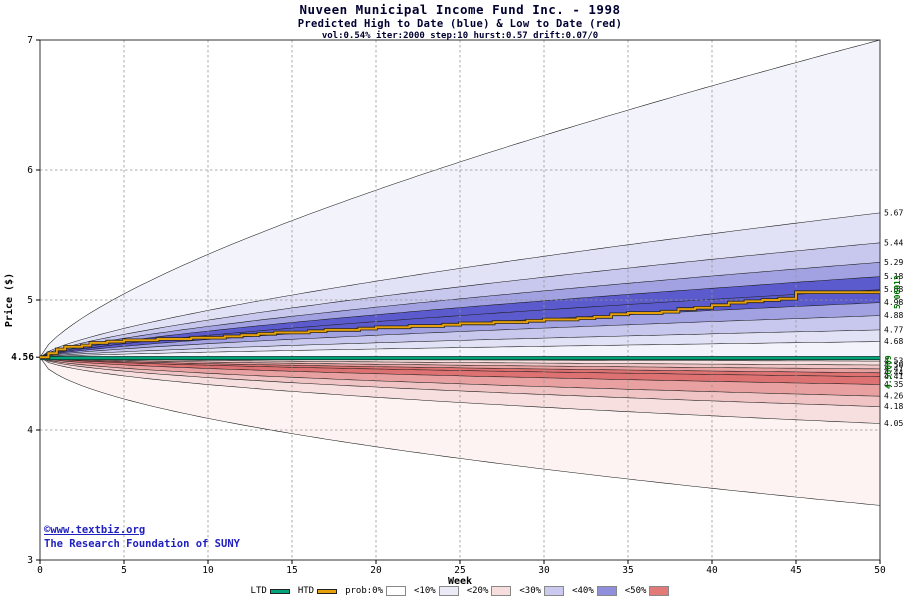  Describe the element at coordinates (893, 315) in the screenshot. I see `right-label-high: 4.88` at that location.